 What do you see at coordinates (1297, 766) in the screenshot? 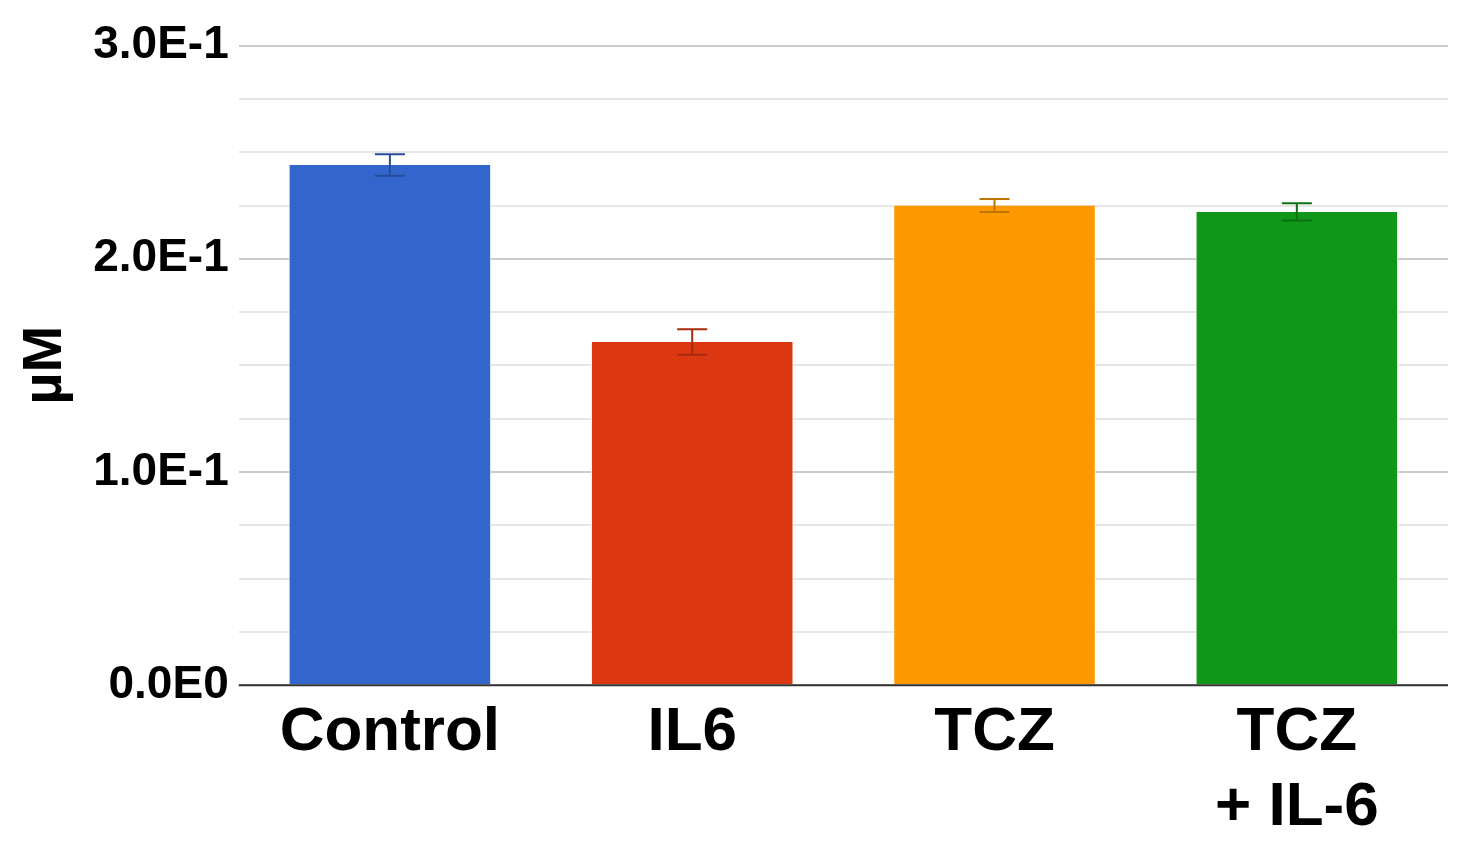
I see `x-tick-label: TCZ + IL-6` at bounding box center [1297, 766].